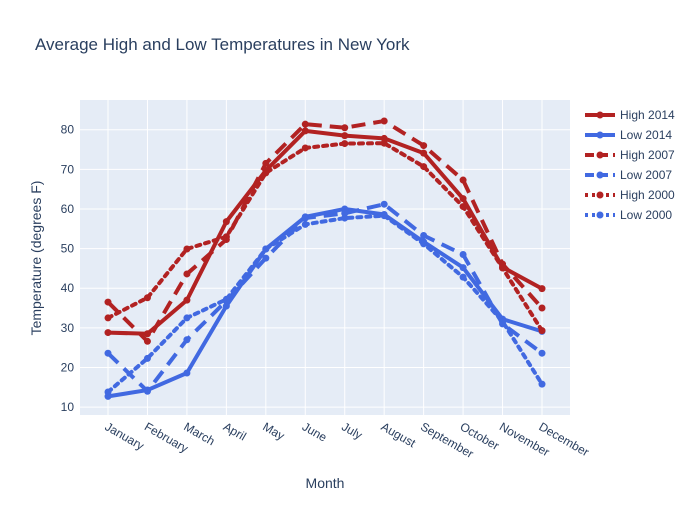  I want to click on y-tick-label: 50, so click(68, 249).